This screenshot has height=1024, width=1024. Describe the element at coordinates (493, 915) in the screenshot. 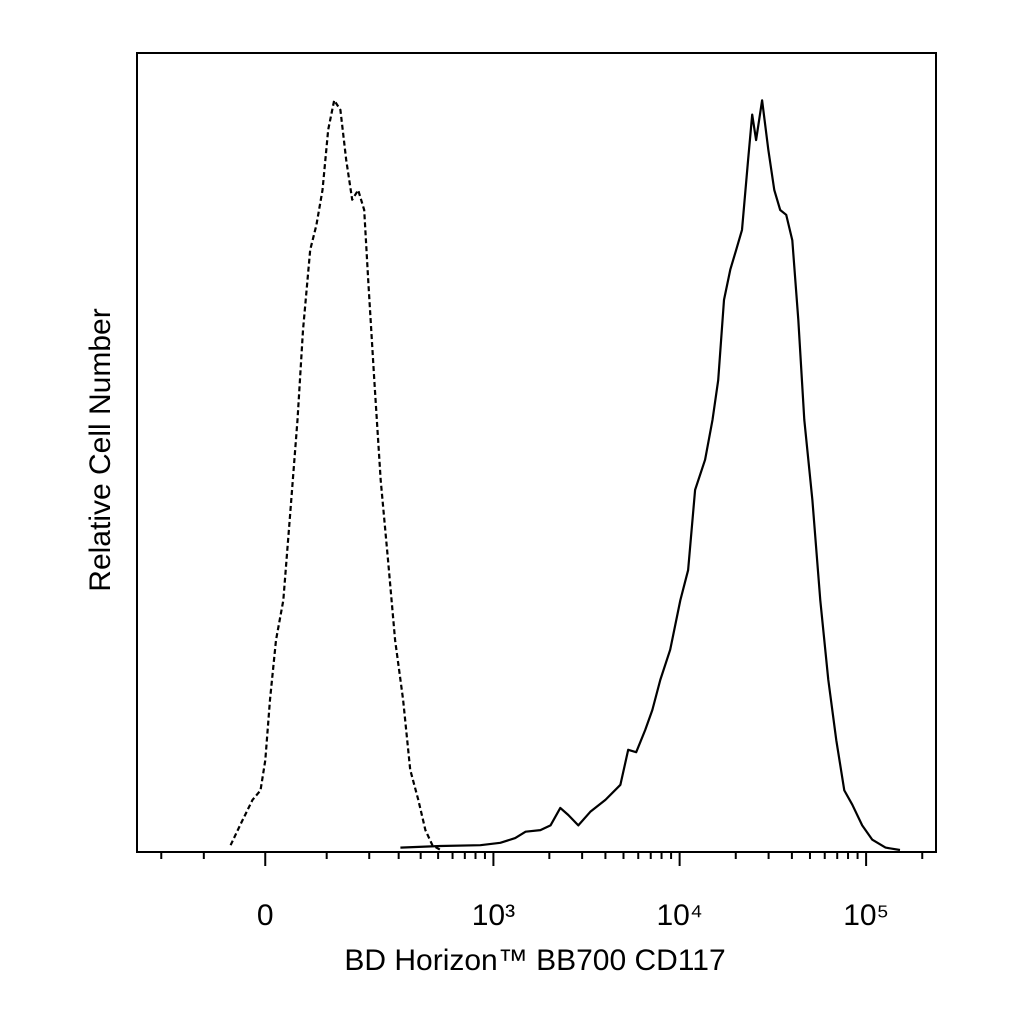

I see `x-tick-label: 10³` at that location.